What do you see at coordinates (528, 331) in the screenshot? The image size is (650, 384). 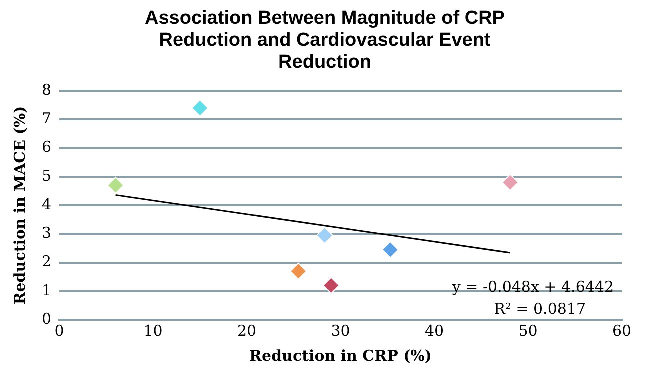 I see `x-tick-label: 50` at bounding box center [528, 331].